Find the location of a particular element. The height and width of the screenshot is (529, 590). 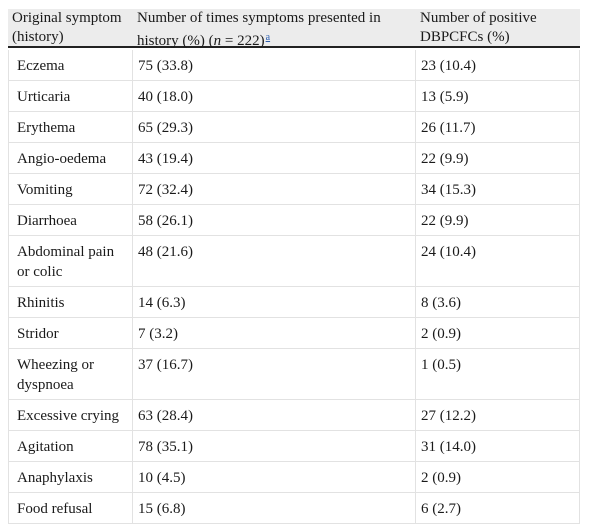

table-row: Food refusal 15 (6.8) 6 (2.7) is located at coordinates (294, 508).